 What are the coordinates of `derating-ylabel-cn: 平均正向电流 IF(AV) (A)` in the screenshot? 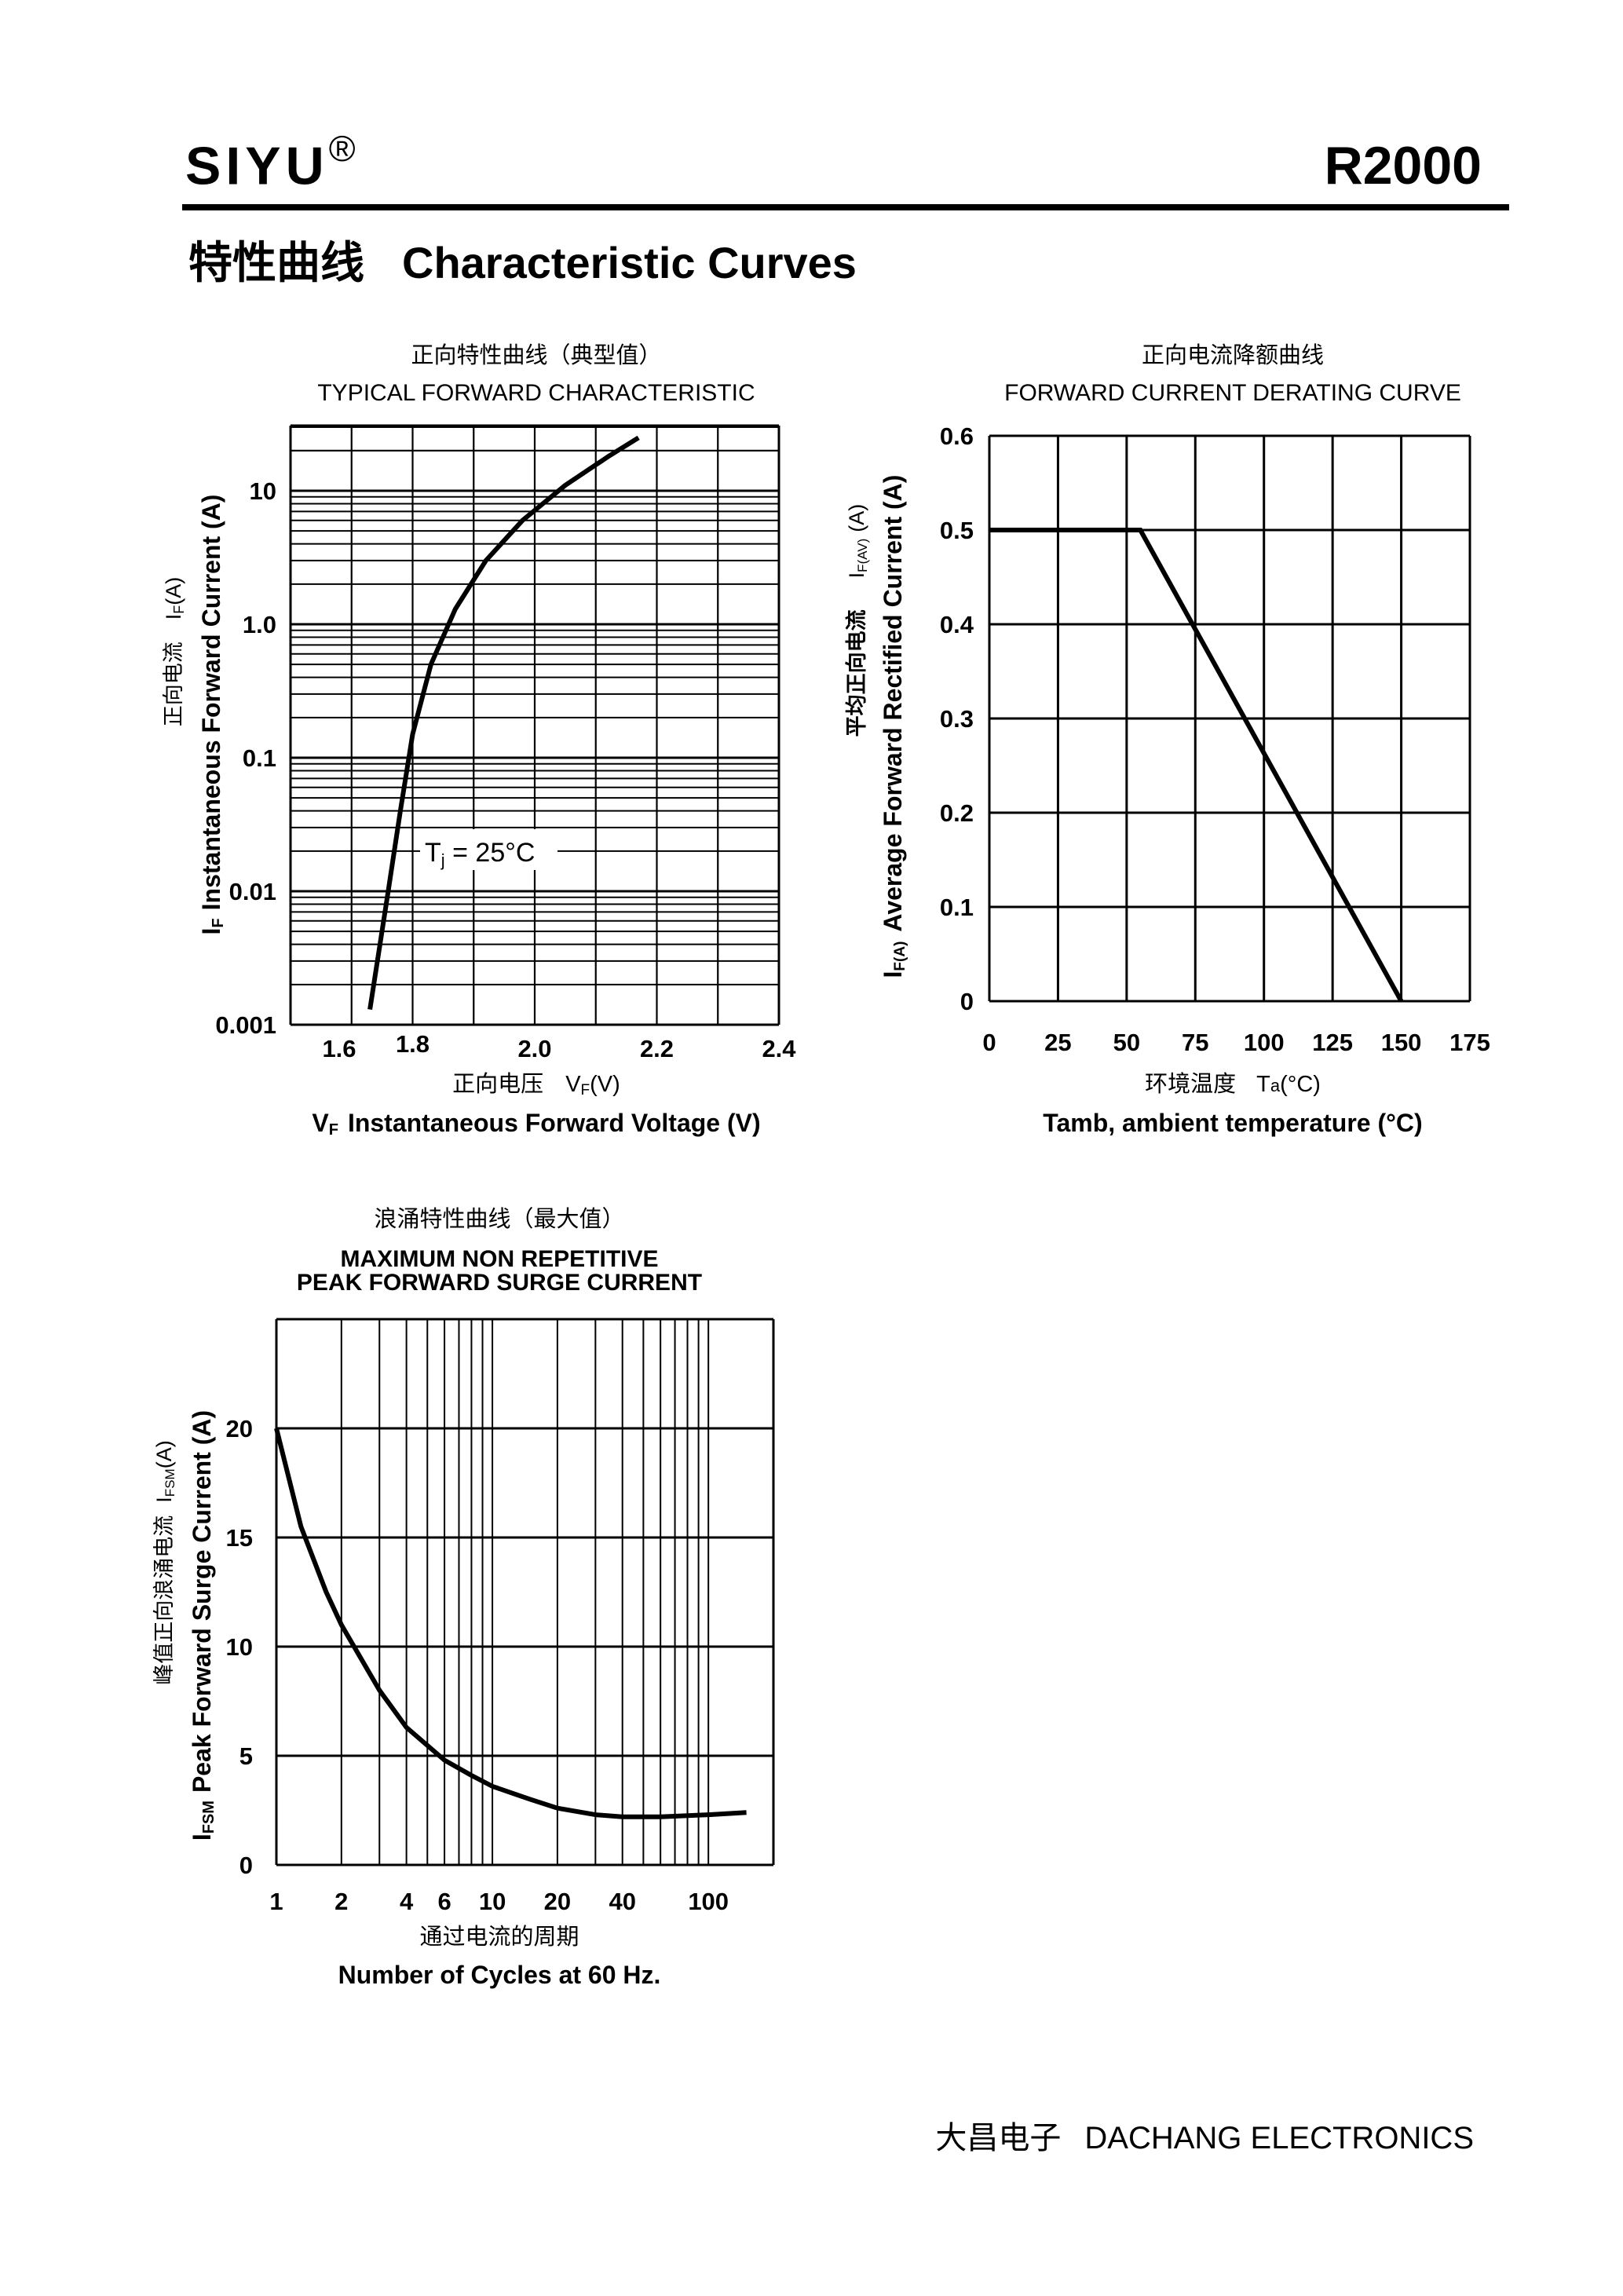 It's located at (857, 620).